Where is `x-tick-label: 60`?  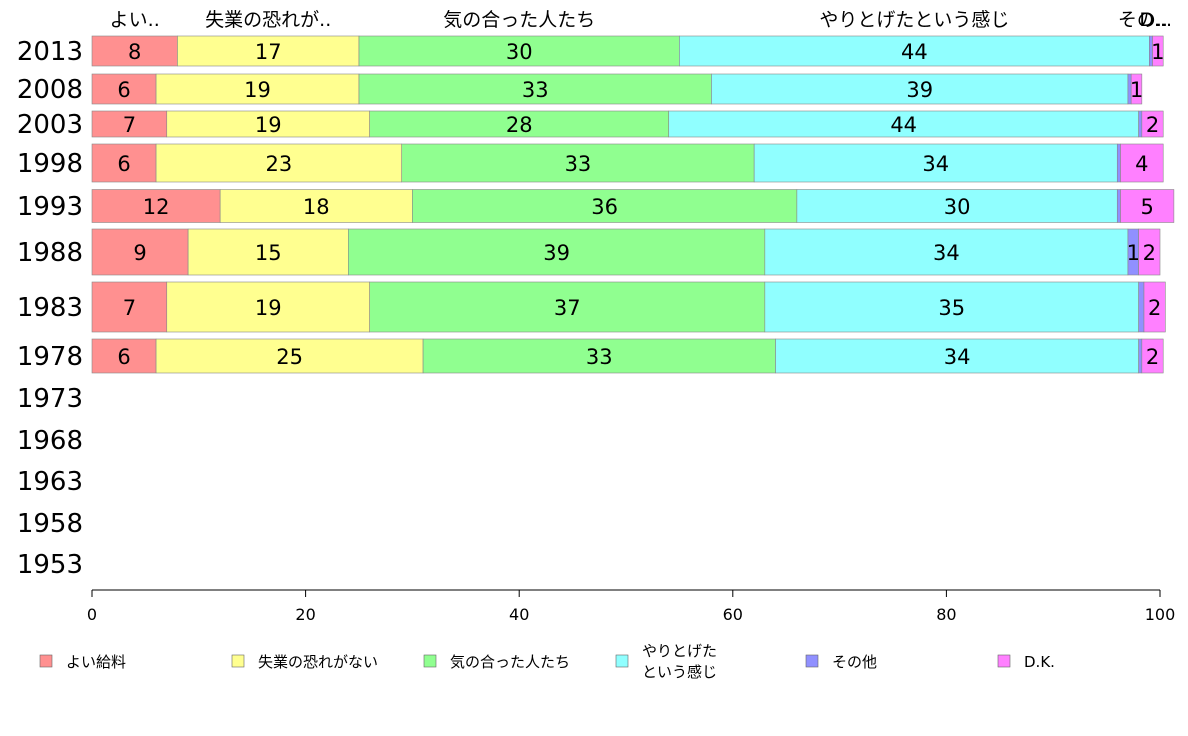
x-tick-label: 60 is located at coordinates (733, 614).